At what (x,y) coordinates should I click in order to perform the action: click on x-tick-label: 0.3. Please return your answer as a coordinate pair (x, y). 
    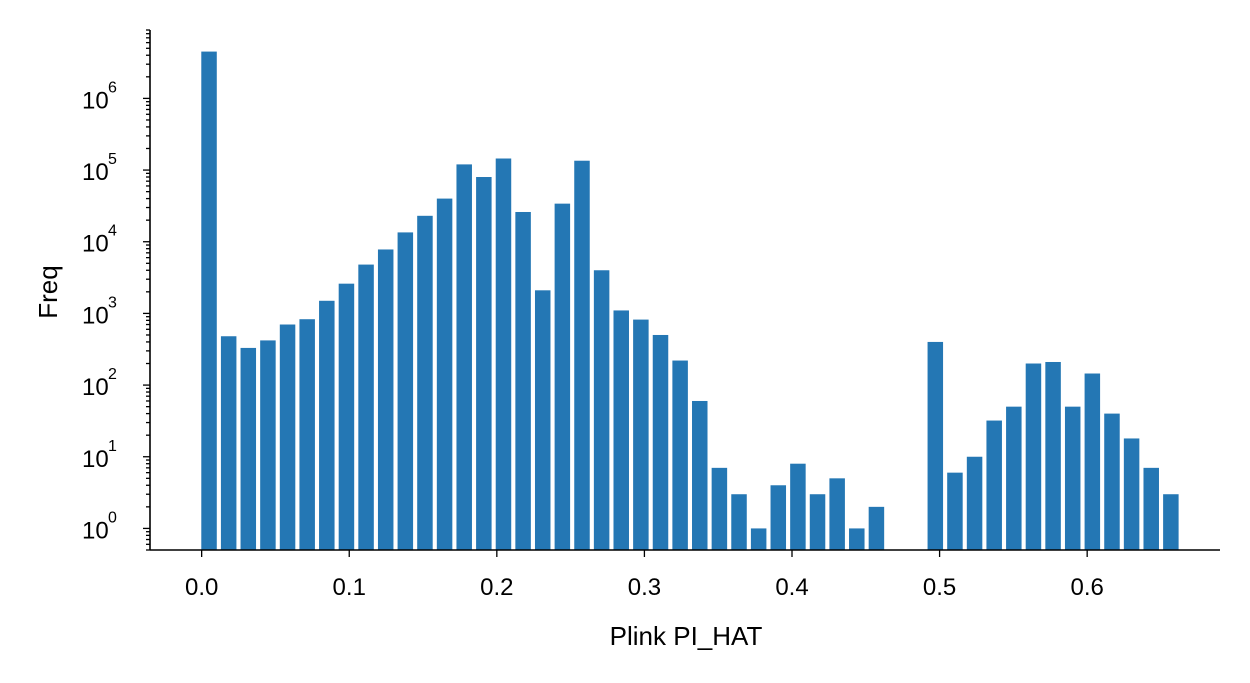
    Looking at the image, I should click on (644, 587).